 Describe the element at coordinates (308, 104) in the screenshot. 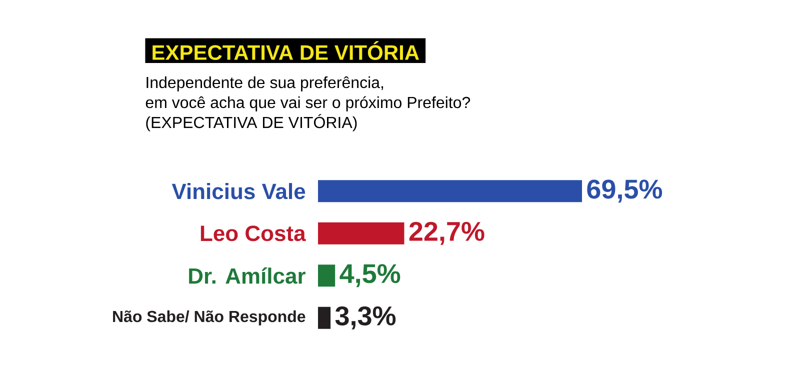

I see `text: em você acha que vai ser o próximo Prefeito?` at that location.